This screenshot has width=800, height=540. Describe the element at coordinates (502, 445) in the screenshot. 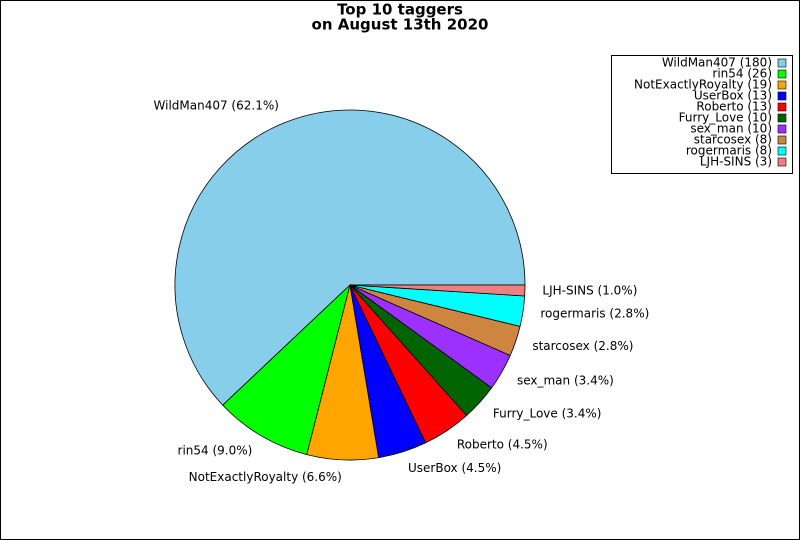

I see `slice-label: Roberto (4.5%)` at that location.